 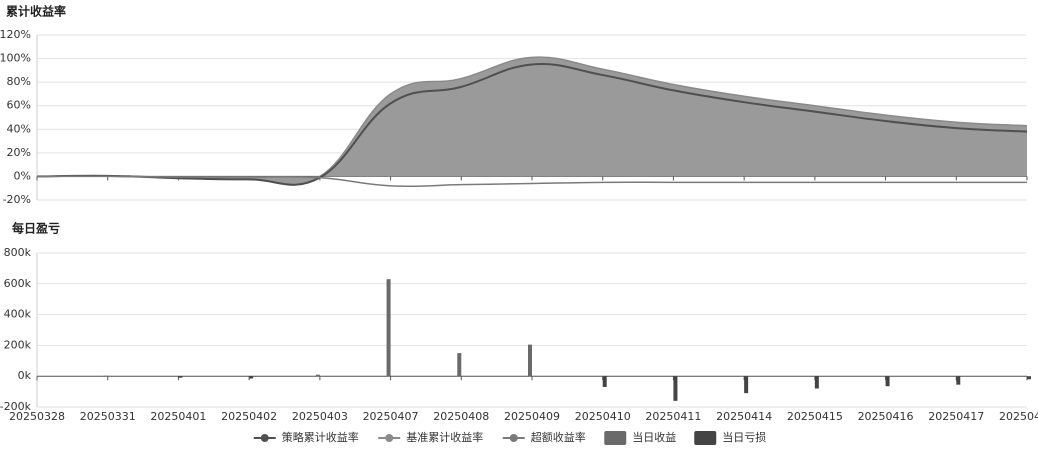 I want to click on x-tick-label: 20250414, so click(x=744, y=416).